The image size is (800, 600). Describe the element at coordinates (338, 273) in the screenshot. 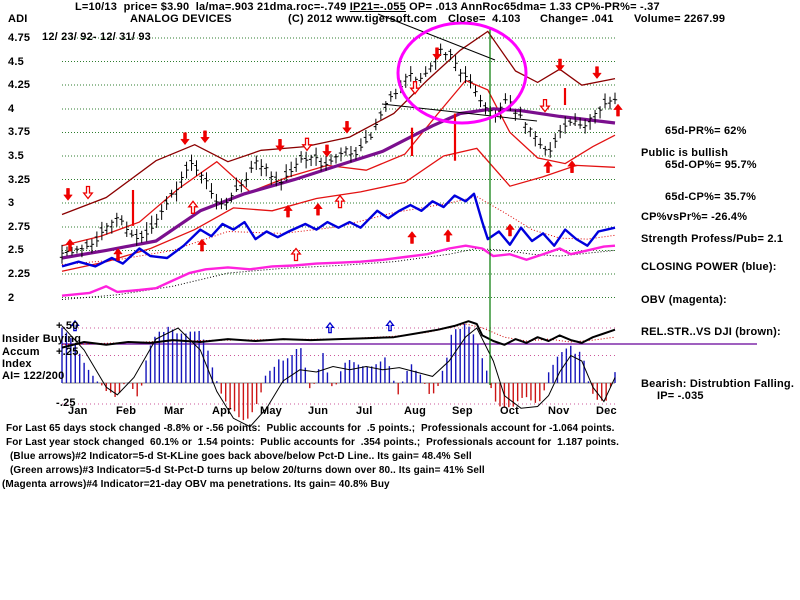

I see `obv-ma-line` at that location.